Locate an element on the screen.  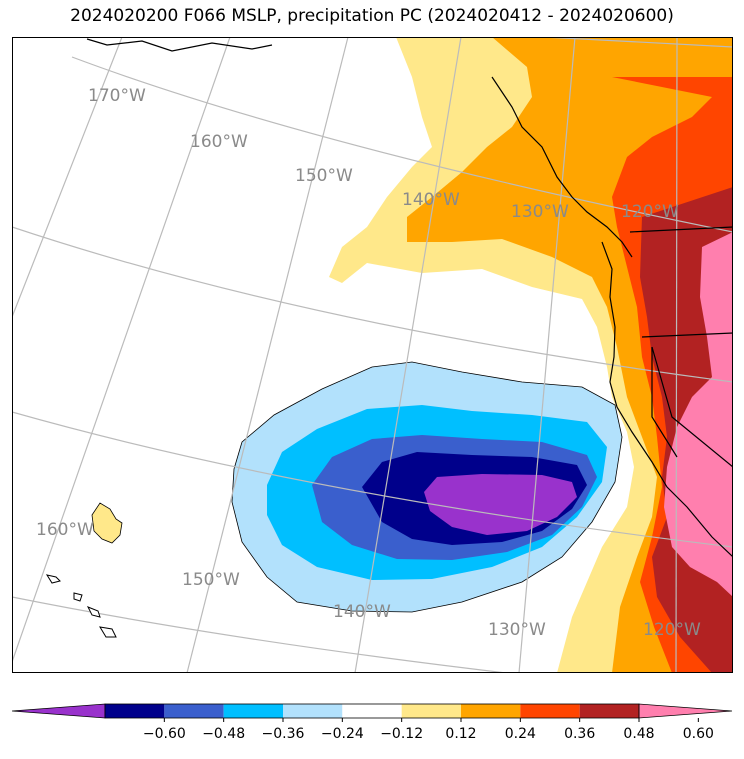
lon-label-160w-south: 160°W is located at coordinates (65, 530).